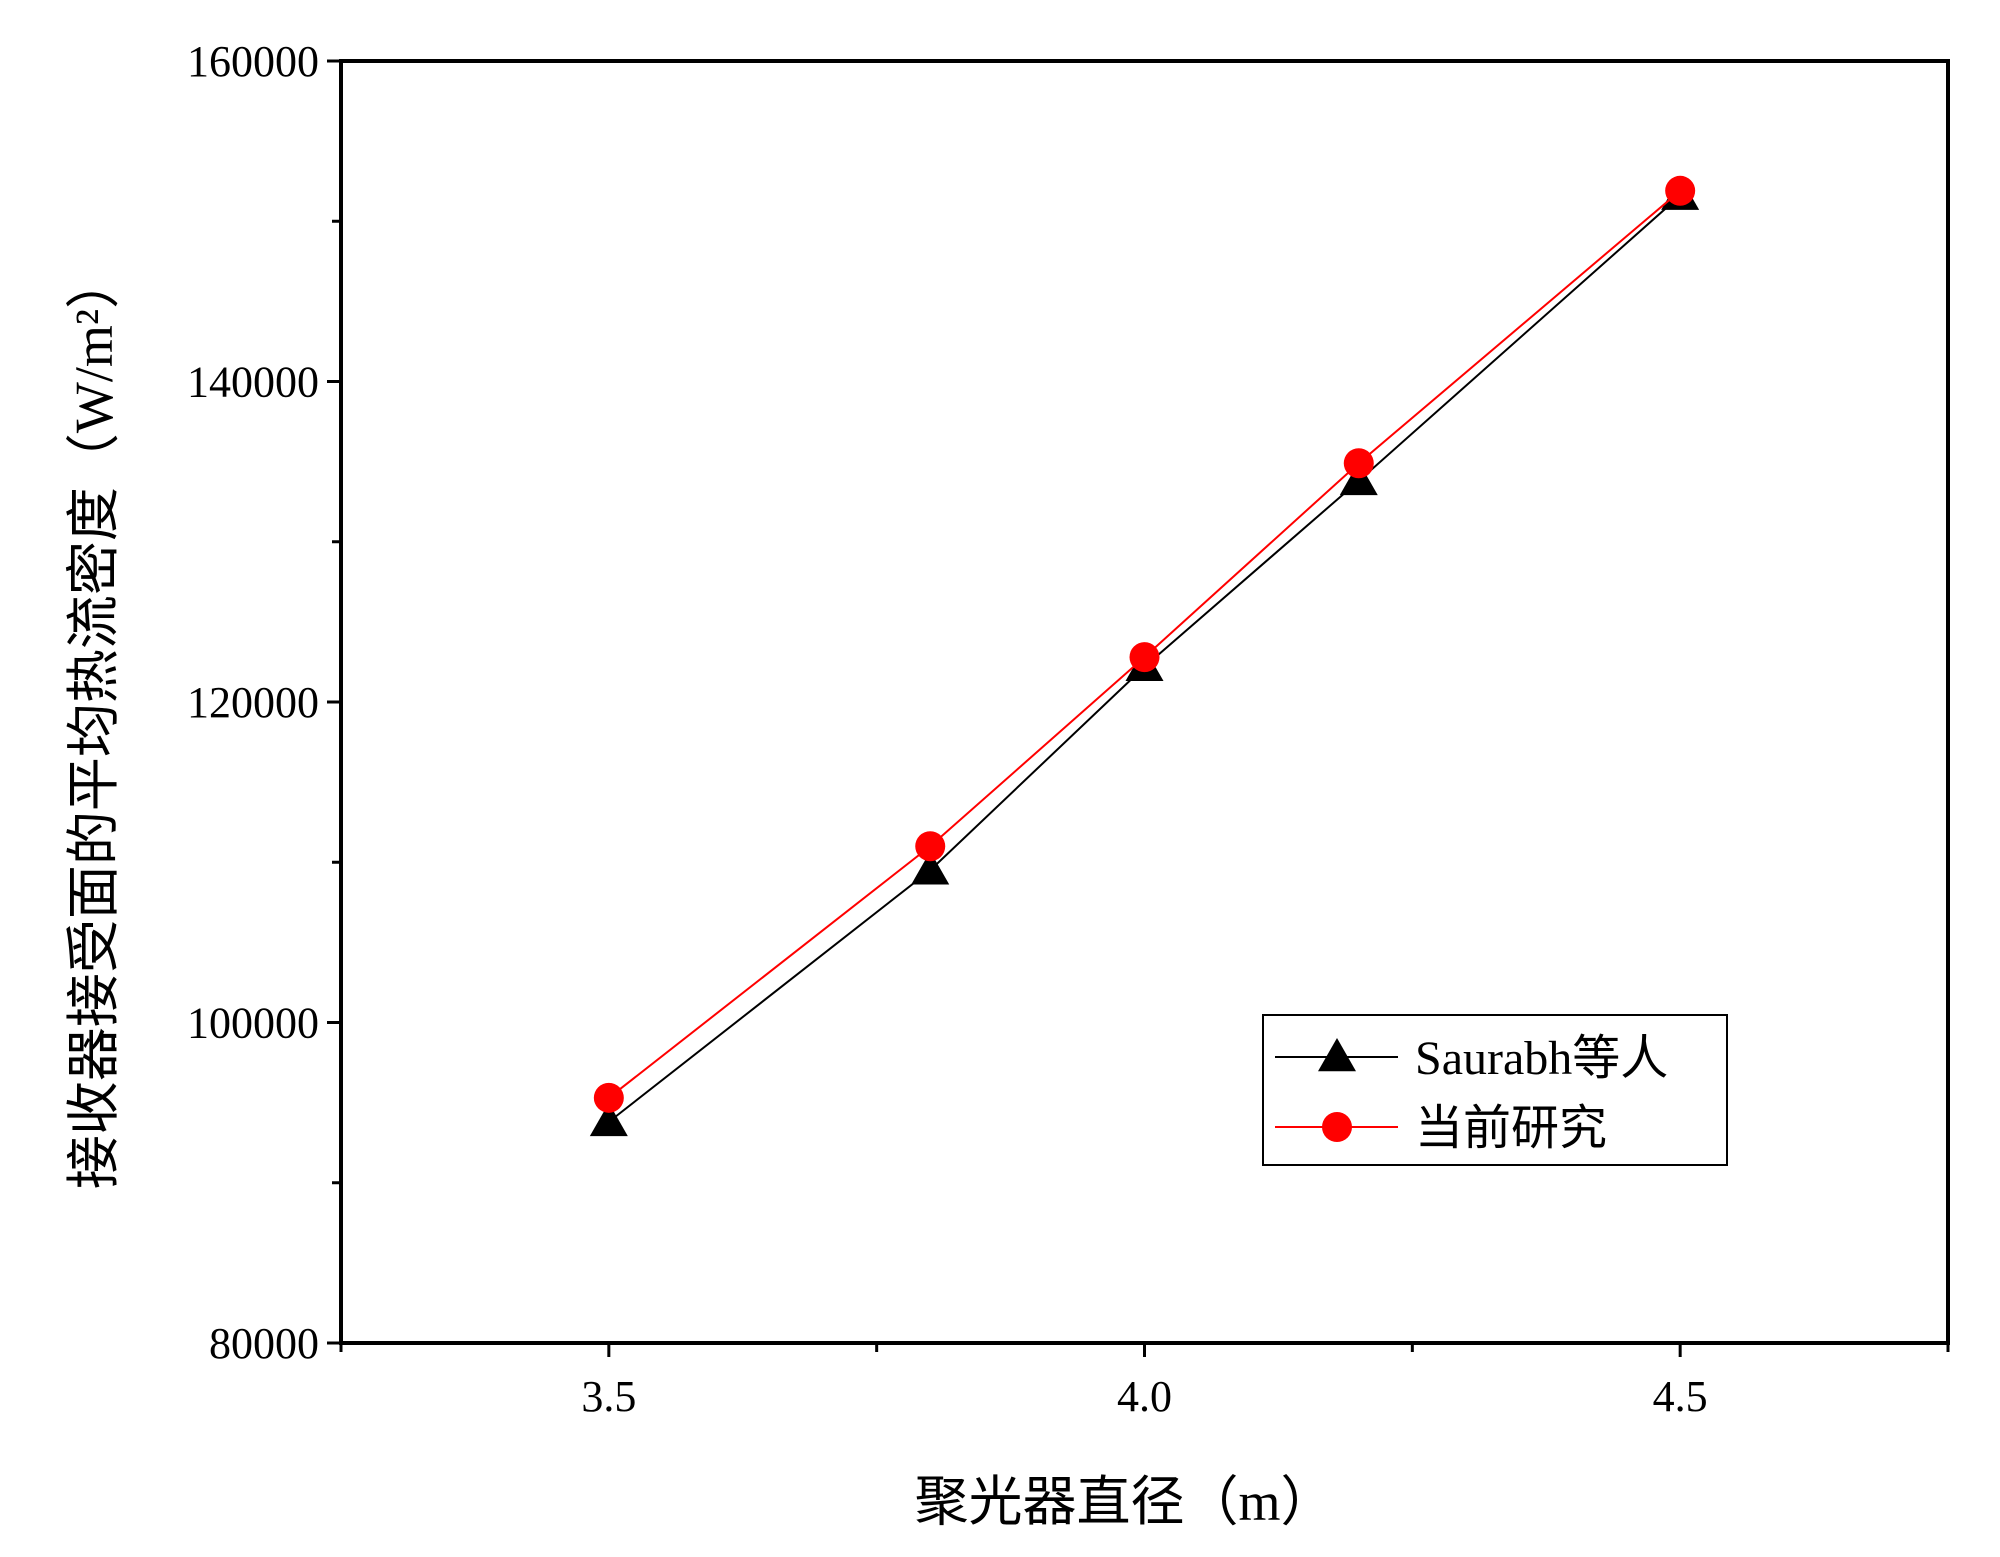 Image resolution: width=2000 pixels, height=1557 pixels. What do you see at coordinates (94, 722) in the screenshot?
I see `y-axis-title: 接收器接受面的平均热流密度（W/m²）` at bounding box center [94, 722].